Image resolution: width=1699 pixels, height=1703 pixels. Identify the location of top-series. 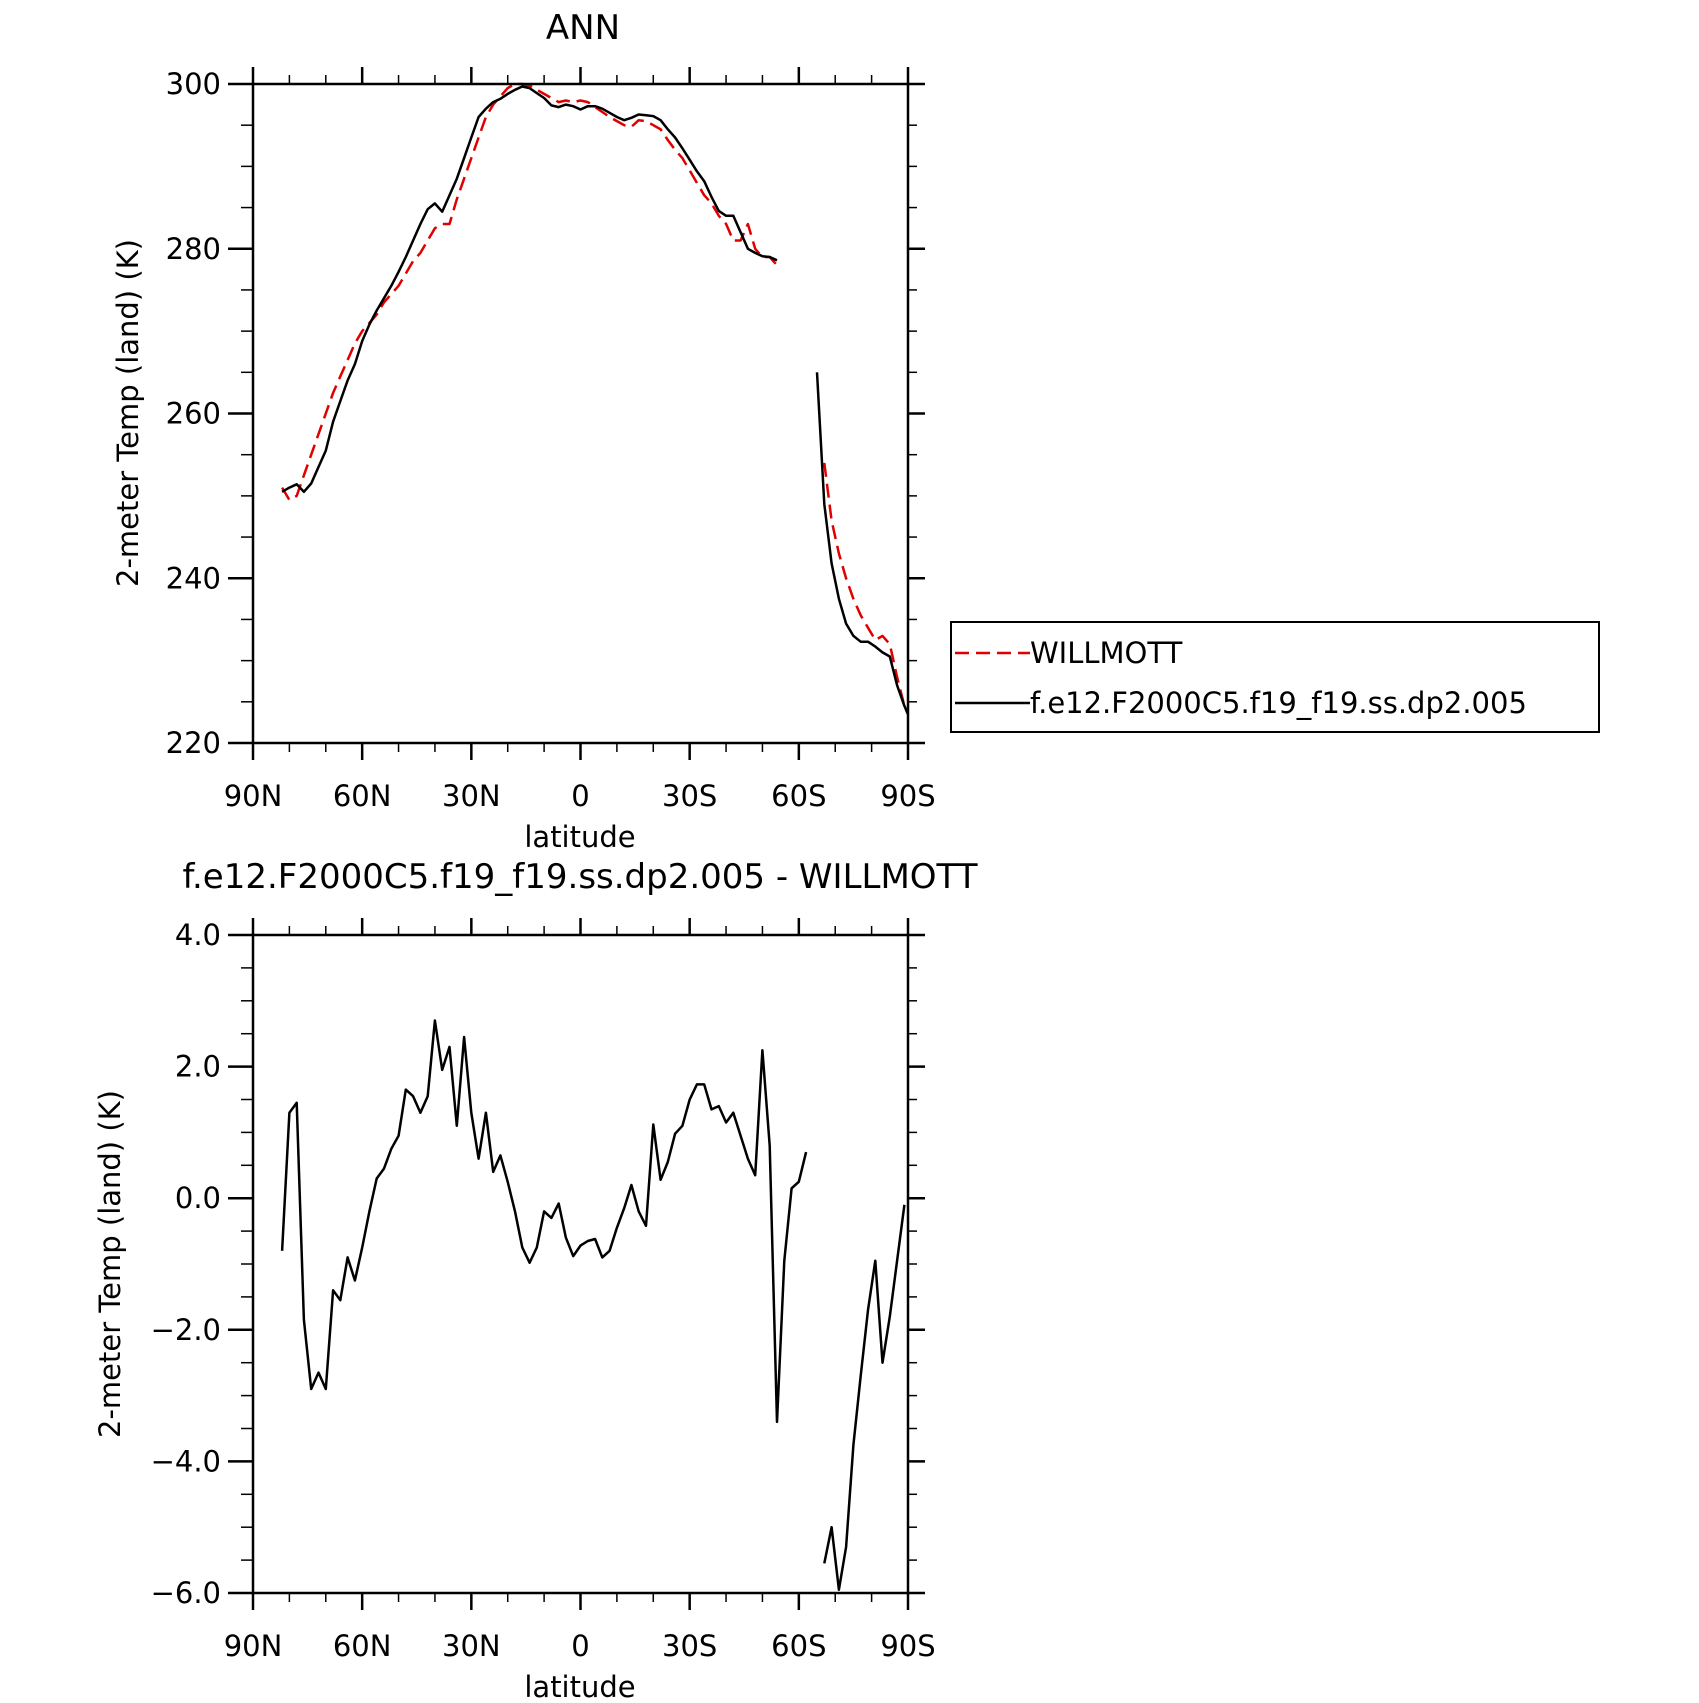
(595, 398).